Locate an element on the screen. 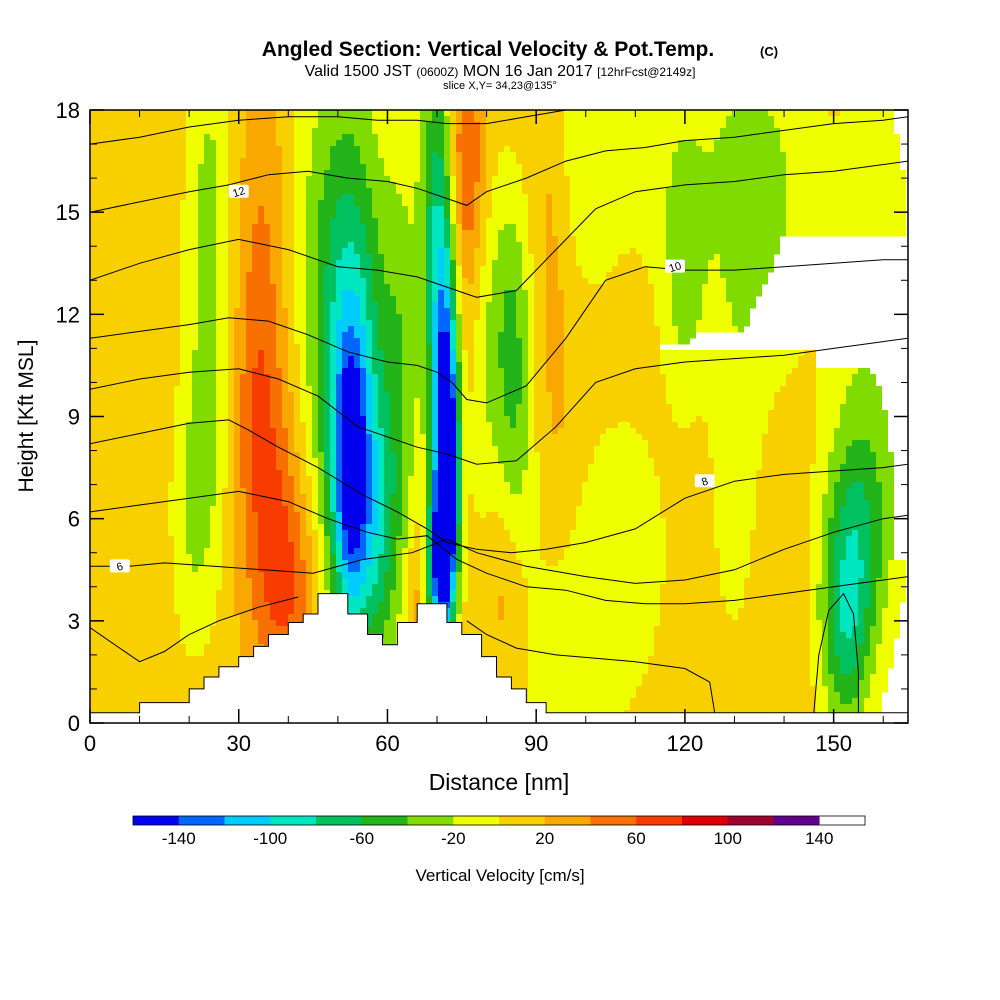  colorbar-swatch is located at coordinates (247, 820).